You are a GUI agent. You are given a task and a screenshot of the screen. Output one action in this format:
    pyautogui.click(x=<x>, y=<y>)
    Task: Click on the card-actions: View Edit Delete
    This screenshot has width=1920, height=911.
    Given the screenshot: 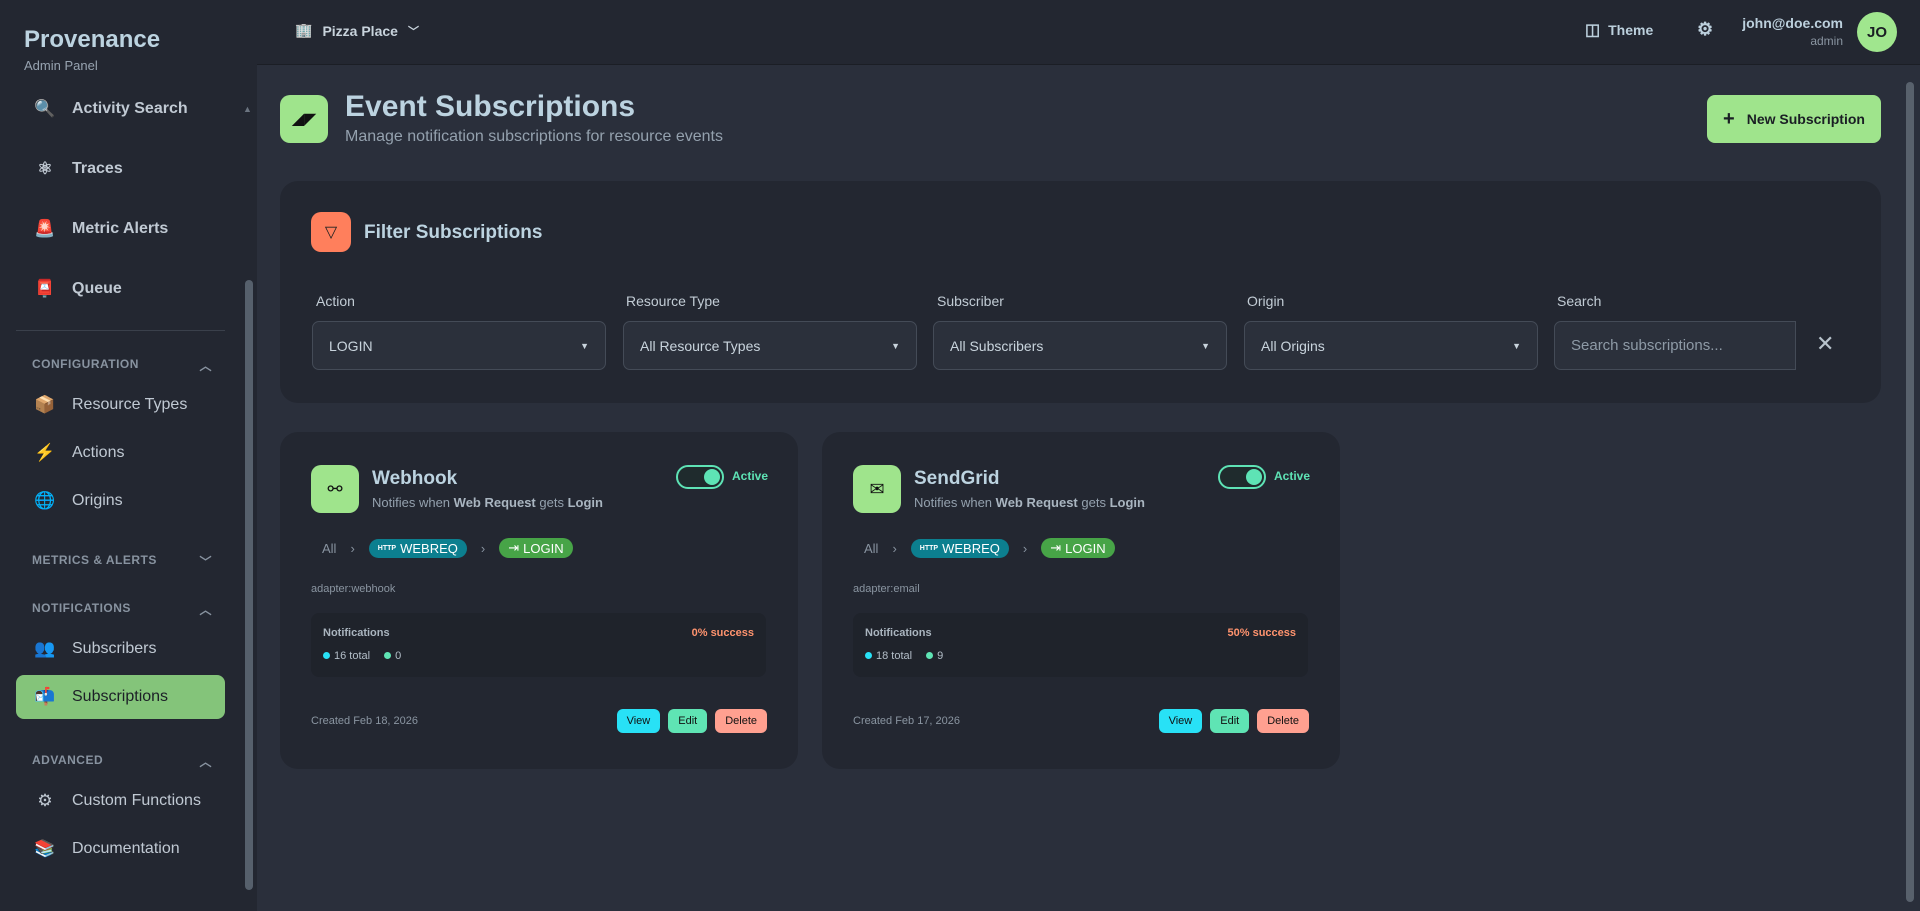 What is the action you would take?
    pyautogui.click(x=691, y=721)
    